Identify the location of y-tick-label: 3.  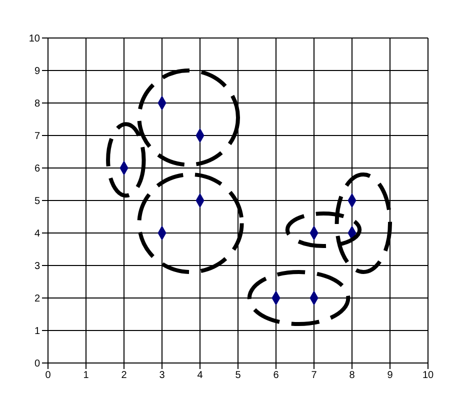
(37, 266).